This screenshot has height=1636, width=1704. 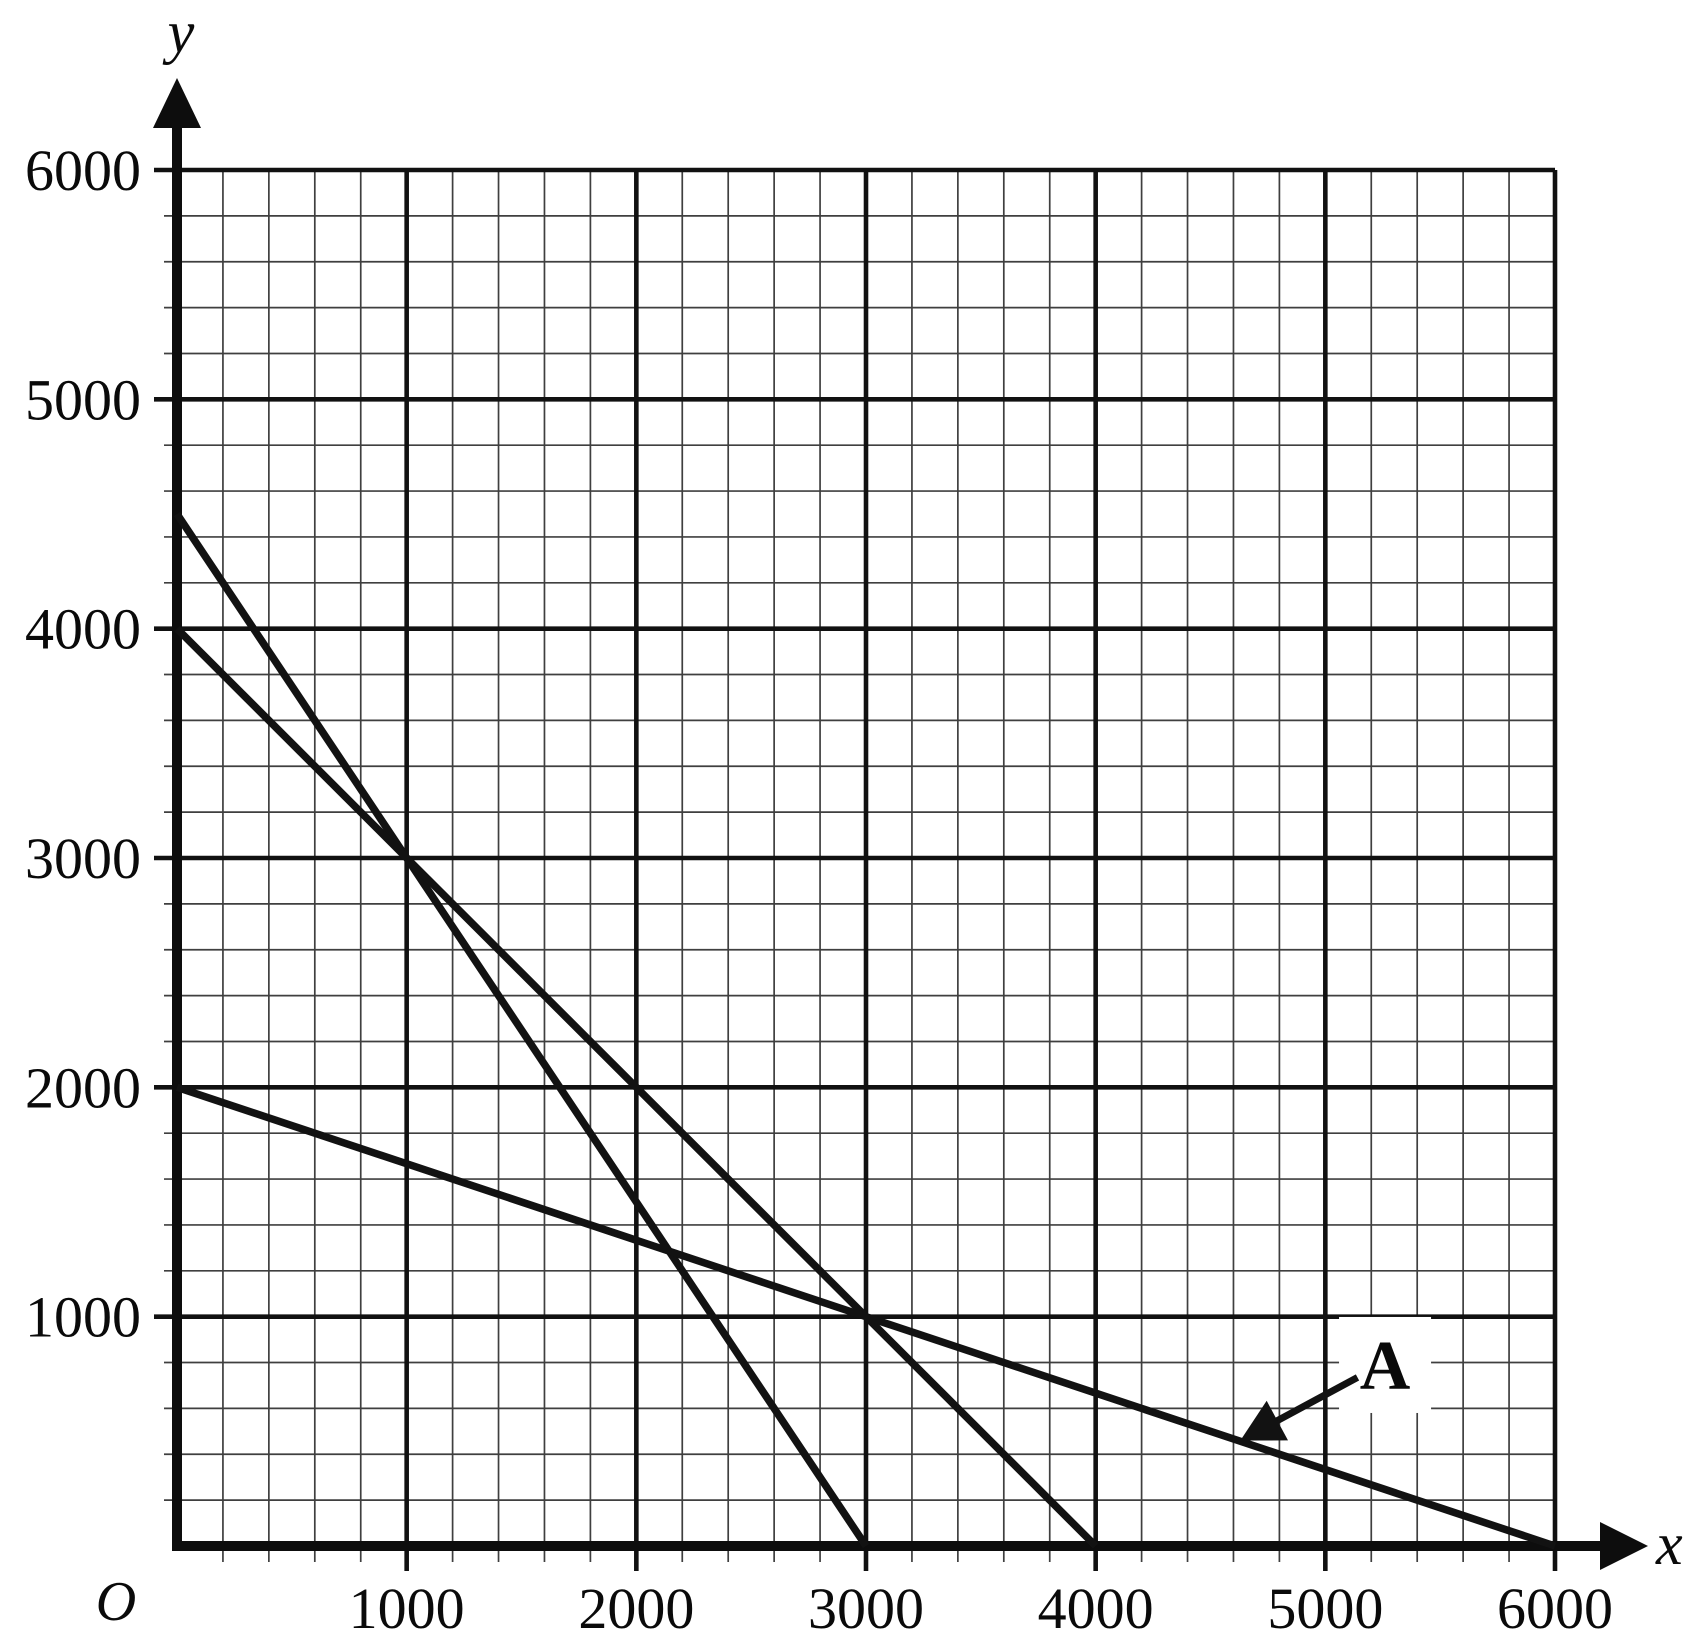 I want to click on line-A-annotation: A, so click(x=1336, y=1378).